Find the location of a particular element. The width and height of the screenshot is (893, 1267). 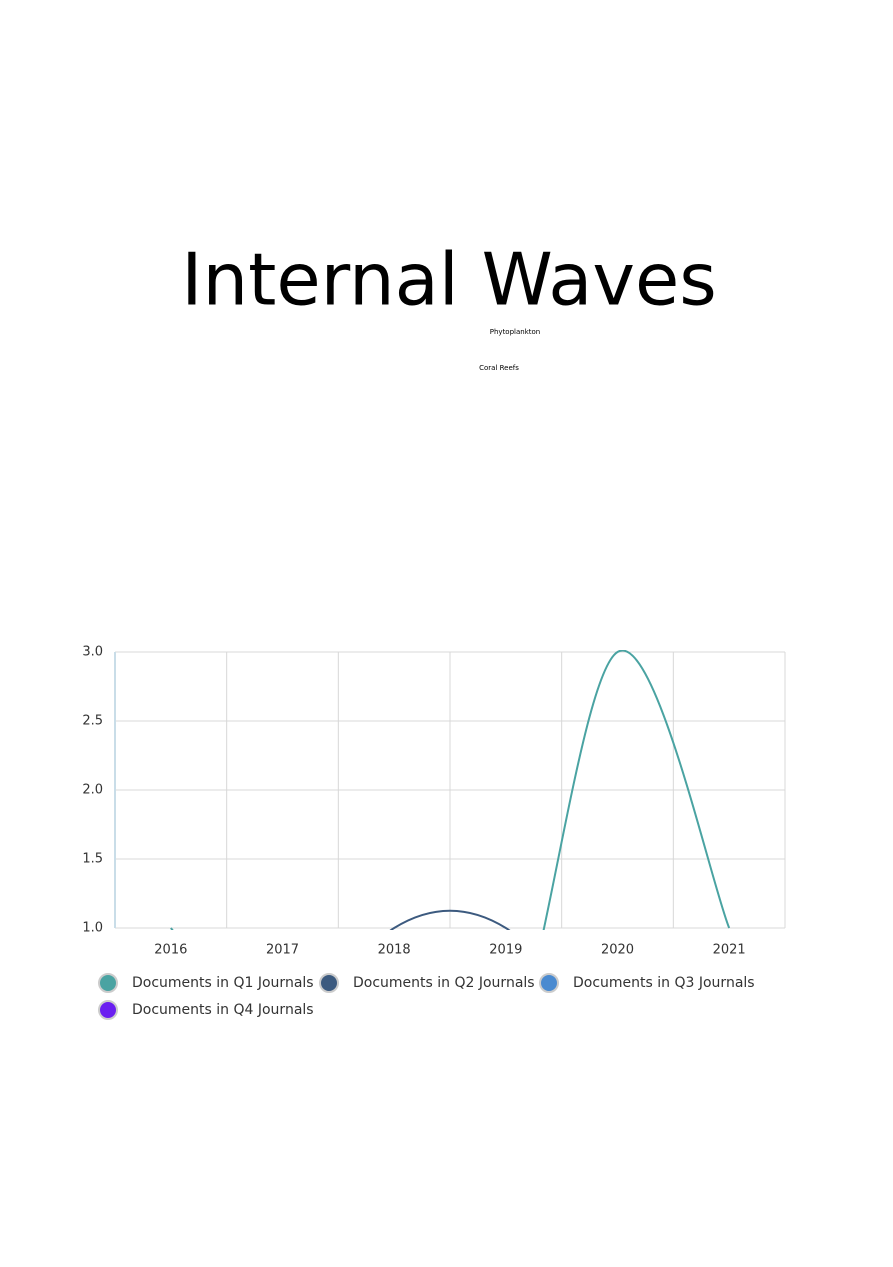

x-tick-label: 2017 is located at coordinates (282, 950).